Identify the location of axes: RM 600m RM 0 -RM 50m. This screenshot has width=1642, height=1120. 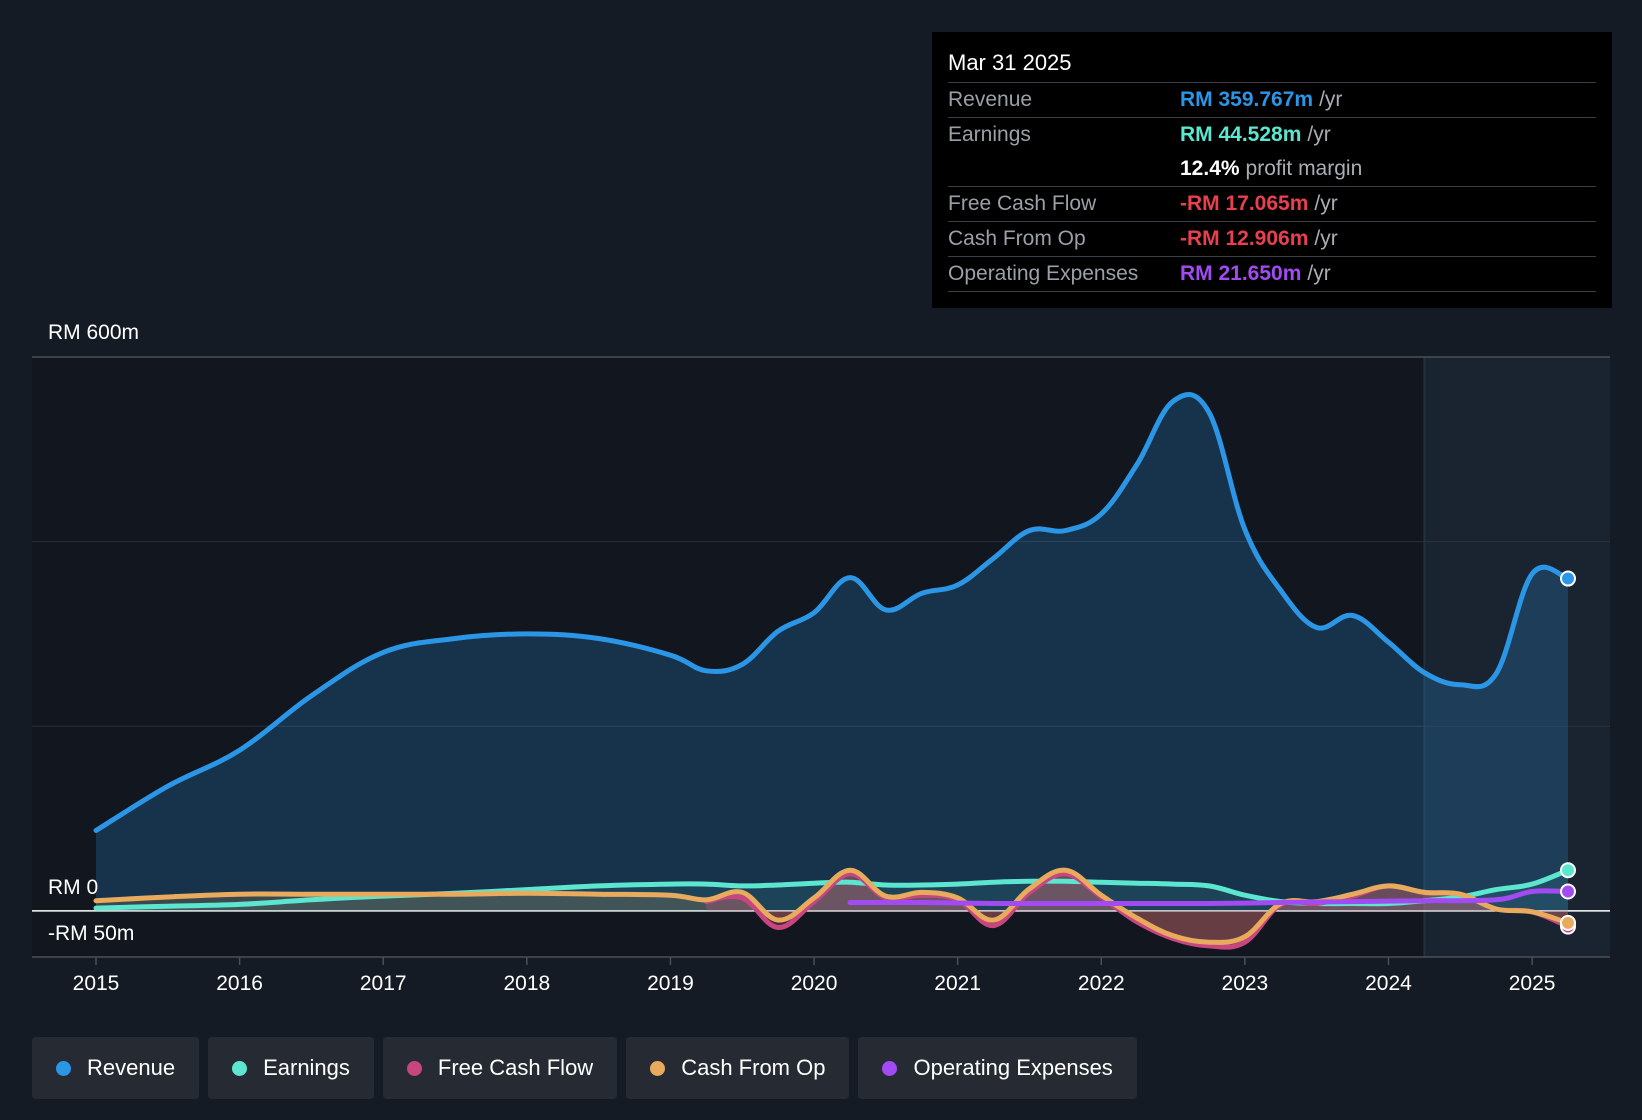
(93, 633).